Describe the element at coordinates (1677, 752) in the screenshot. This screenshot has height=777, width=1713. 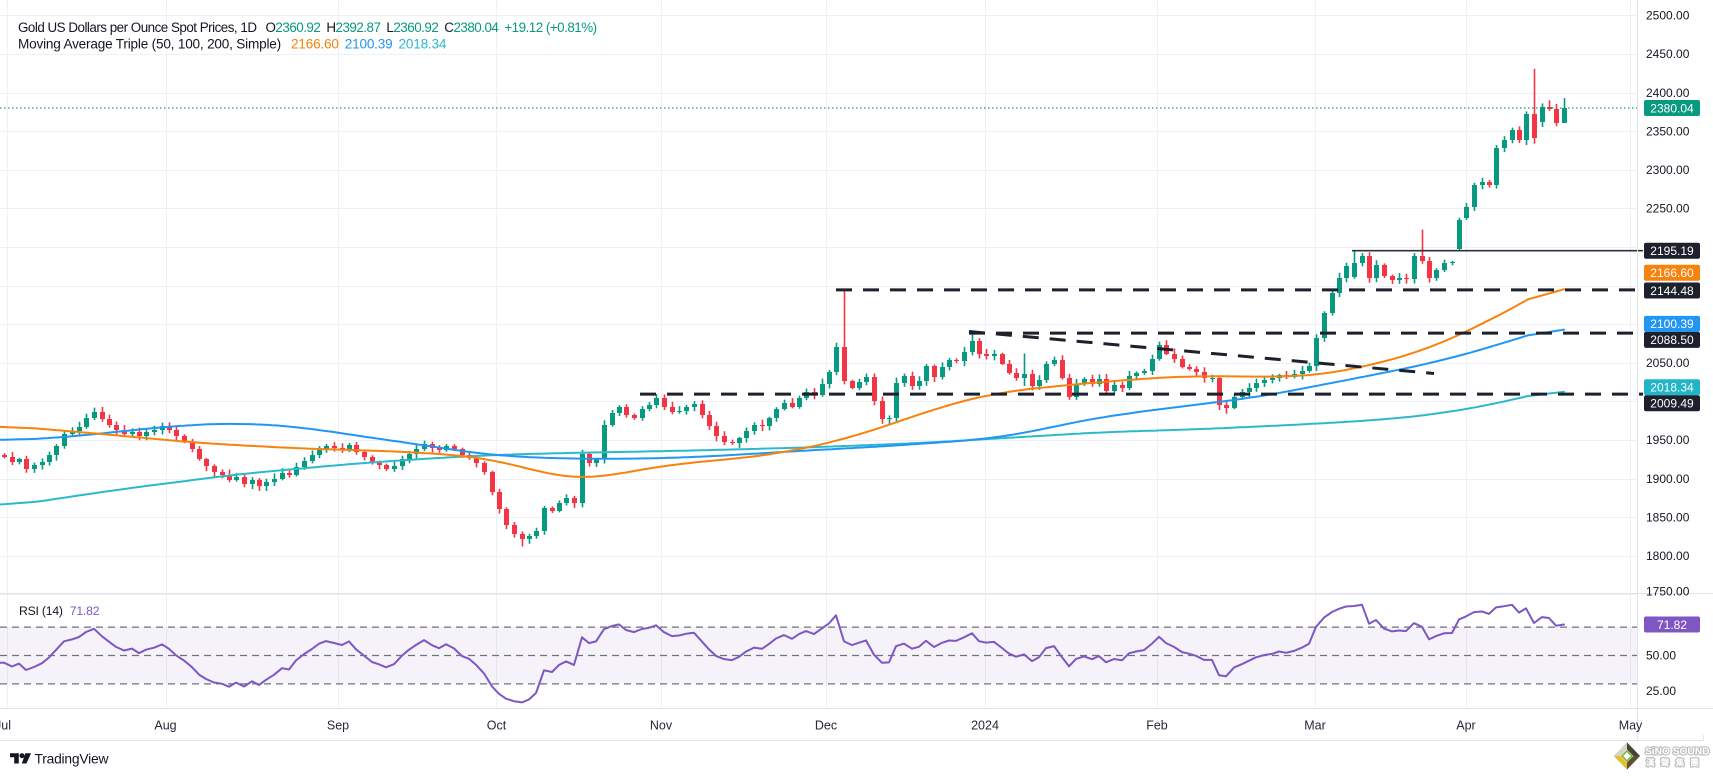
I see `svg-text: SiNO SOUND` at that location.